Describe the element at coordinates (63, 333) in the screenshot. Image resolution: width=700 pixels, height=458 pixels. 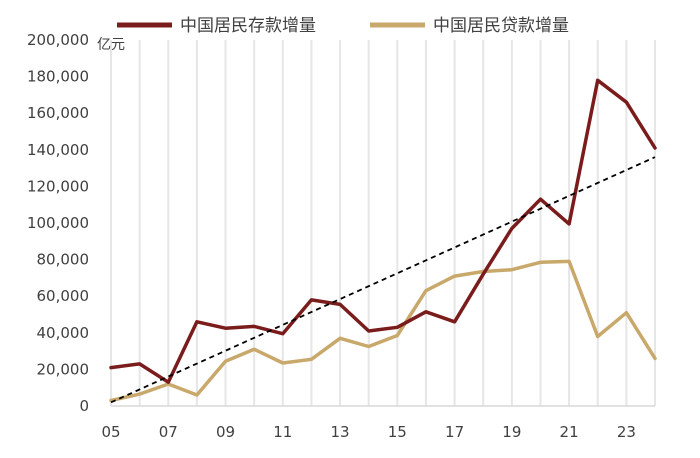
I see `y-tick-label: 40,000` at that location.